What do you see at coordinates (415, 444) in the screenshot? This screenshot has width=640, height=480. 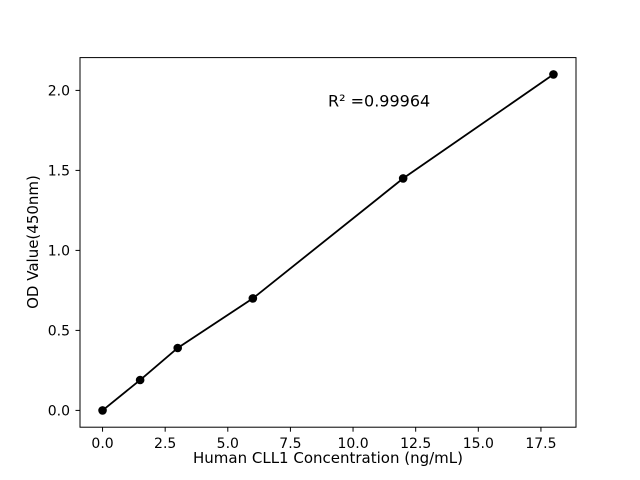 I see `x-tick-label: 12.5` at bounding box center [415, 444].